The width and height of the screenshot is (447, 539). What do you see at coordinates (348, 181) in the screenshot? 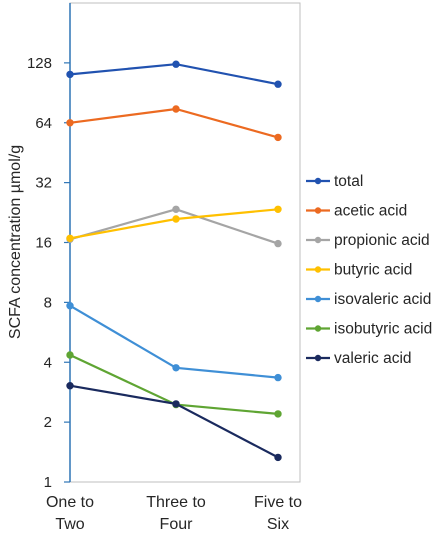
I see `legend-label: total` at bounding box center [348, 181].